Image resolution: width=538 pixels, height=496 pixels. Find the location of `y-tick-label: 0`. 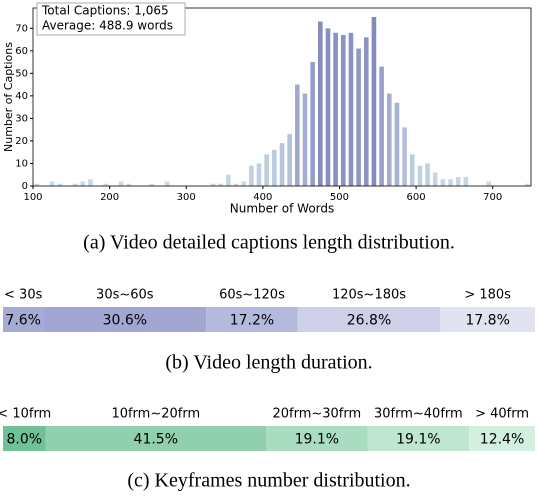

y-tick-label: 0 is located at coordinates (25, 186).